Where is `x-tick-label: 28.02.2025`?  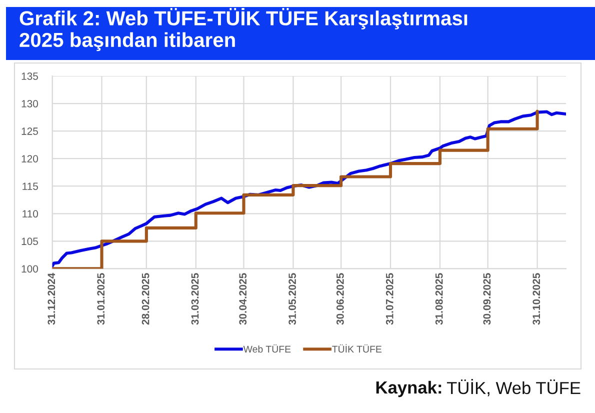
x-tick-label: 28.02.2025 is located at coordinates (146, 299).